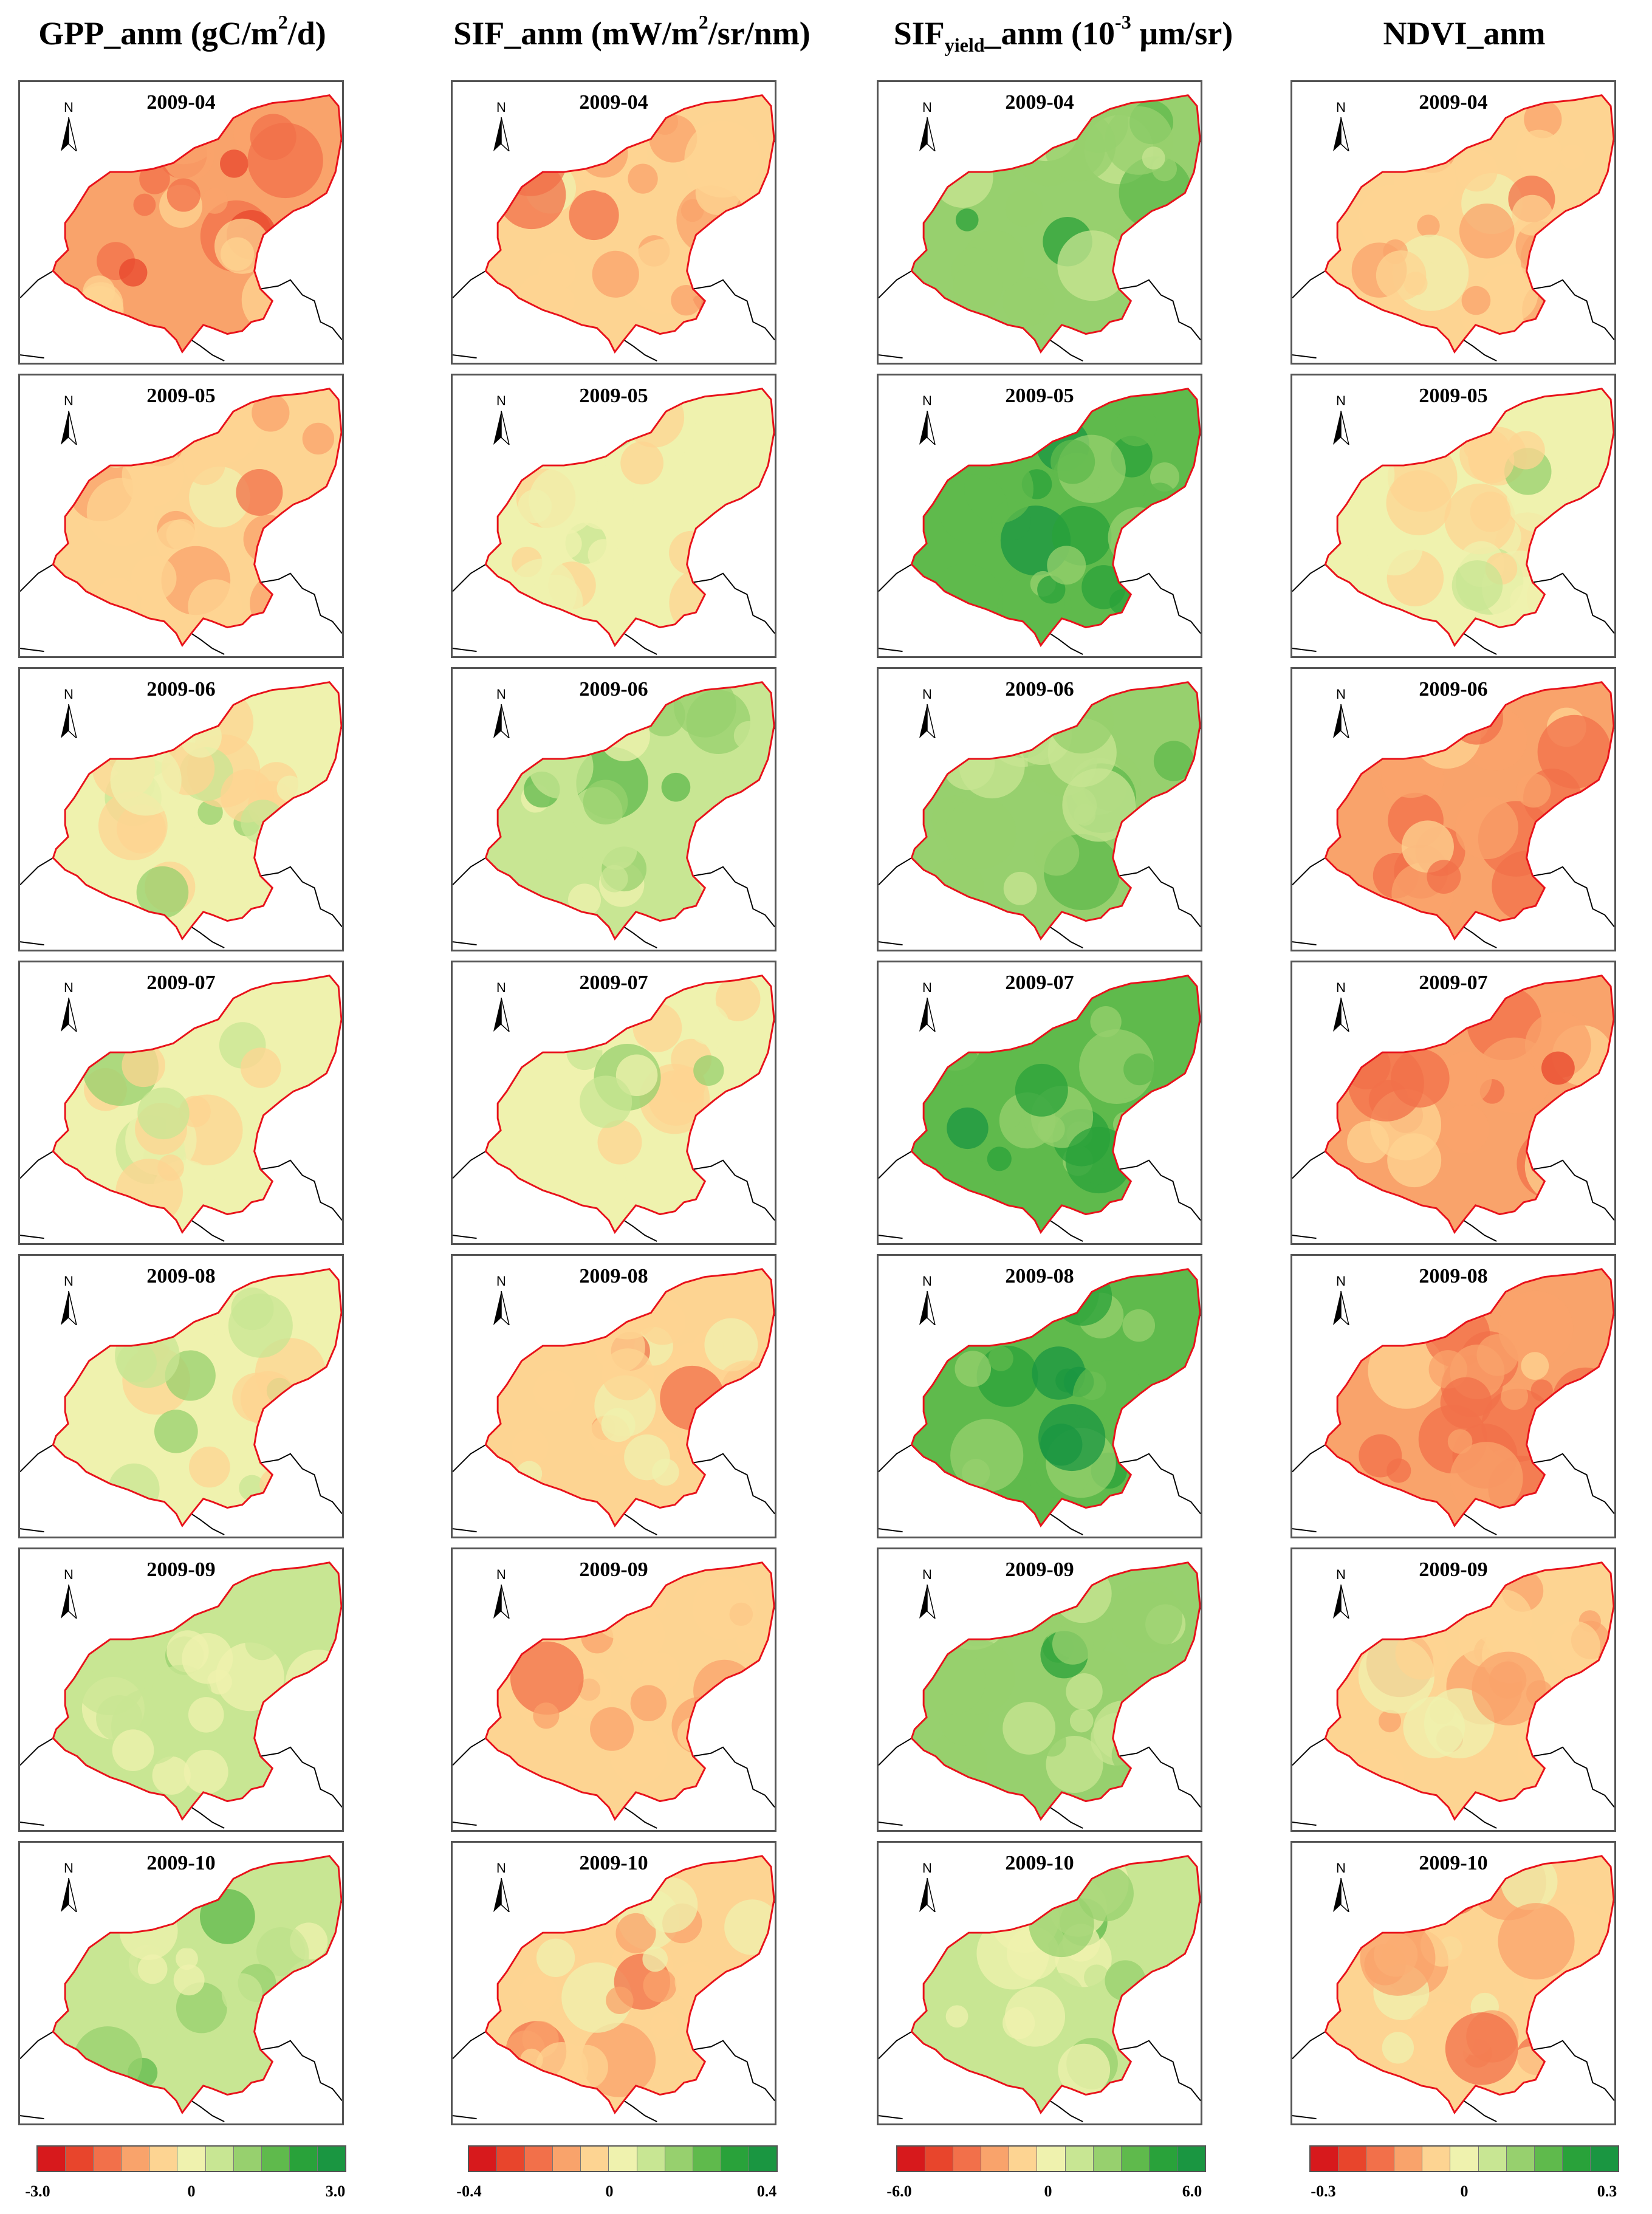 The width and height of the screenshot is (1652, 2214). What do you see at coordinates (919, 33) in the screenshot?
I see `title-text: SIF` at bounding box center [919, 33].